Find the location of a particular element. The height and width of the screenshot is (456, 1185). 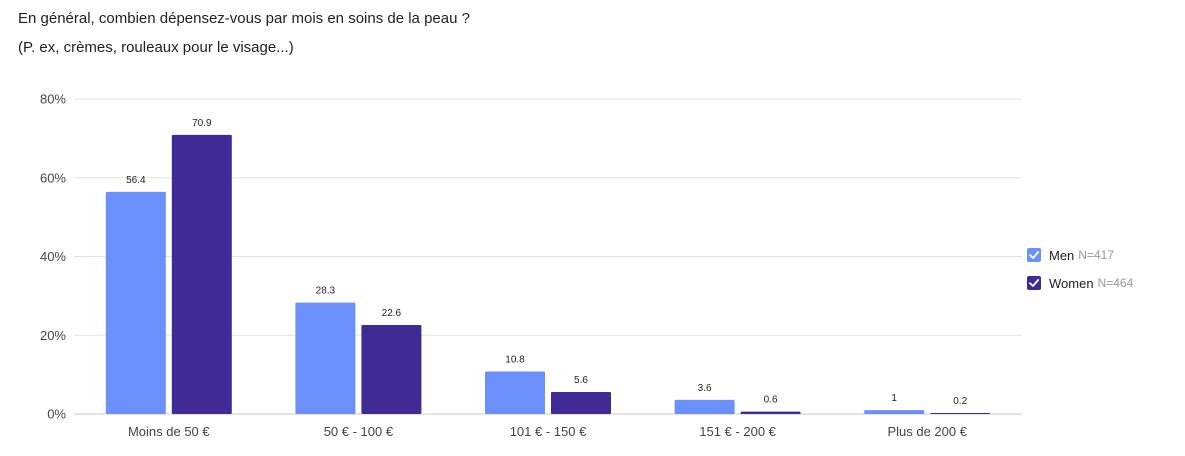

y-tick-label: 60% is located at coordinates (53, 177).